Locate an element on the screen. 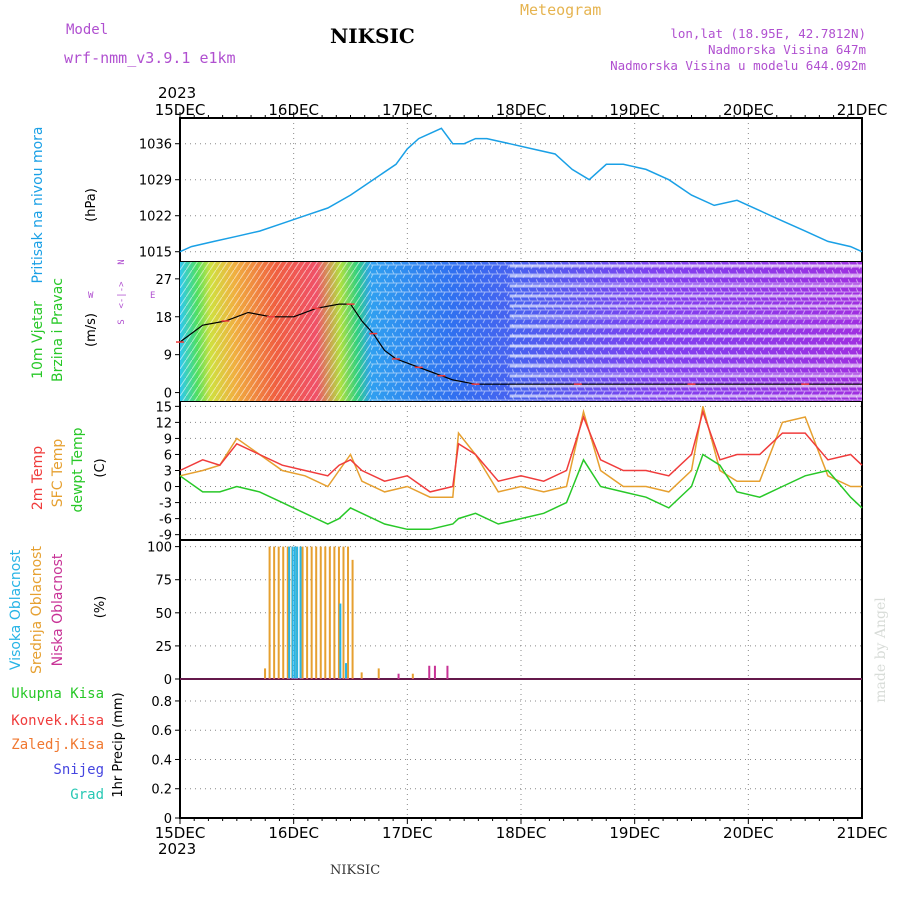  lonlat-text: lon,lat (18.95E, 42.7812N) is located at coordinates (768, 33).